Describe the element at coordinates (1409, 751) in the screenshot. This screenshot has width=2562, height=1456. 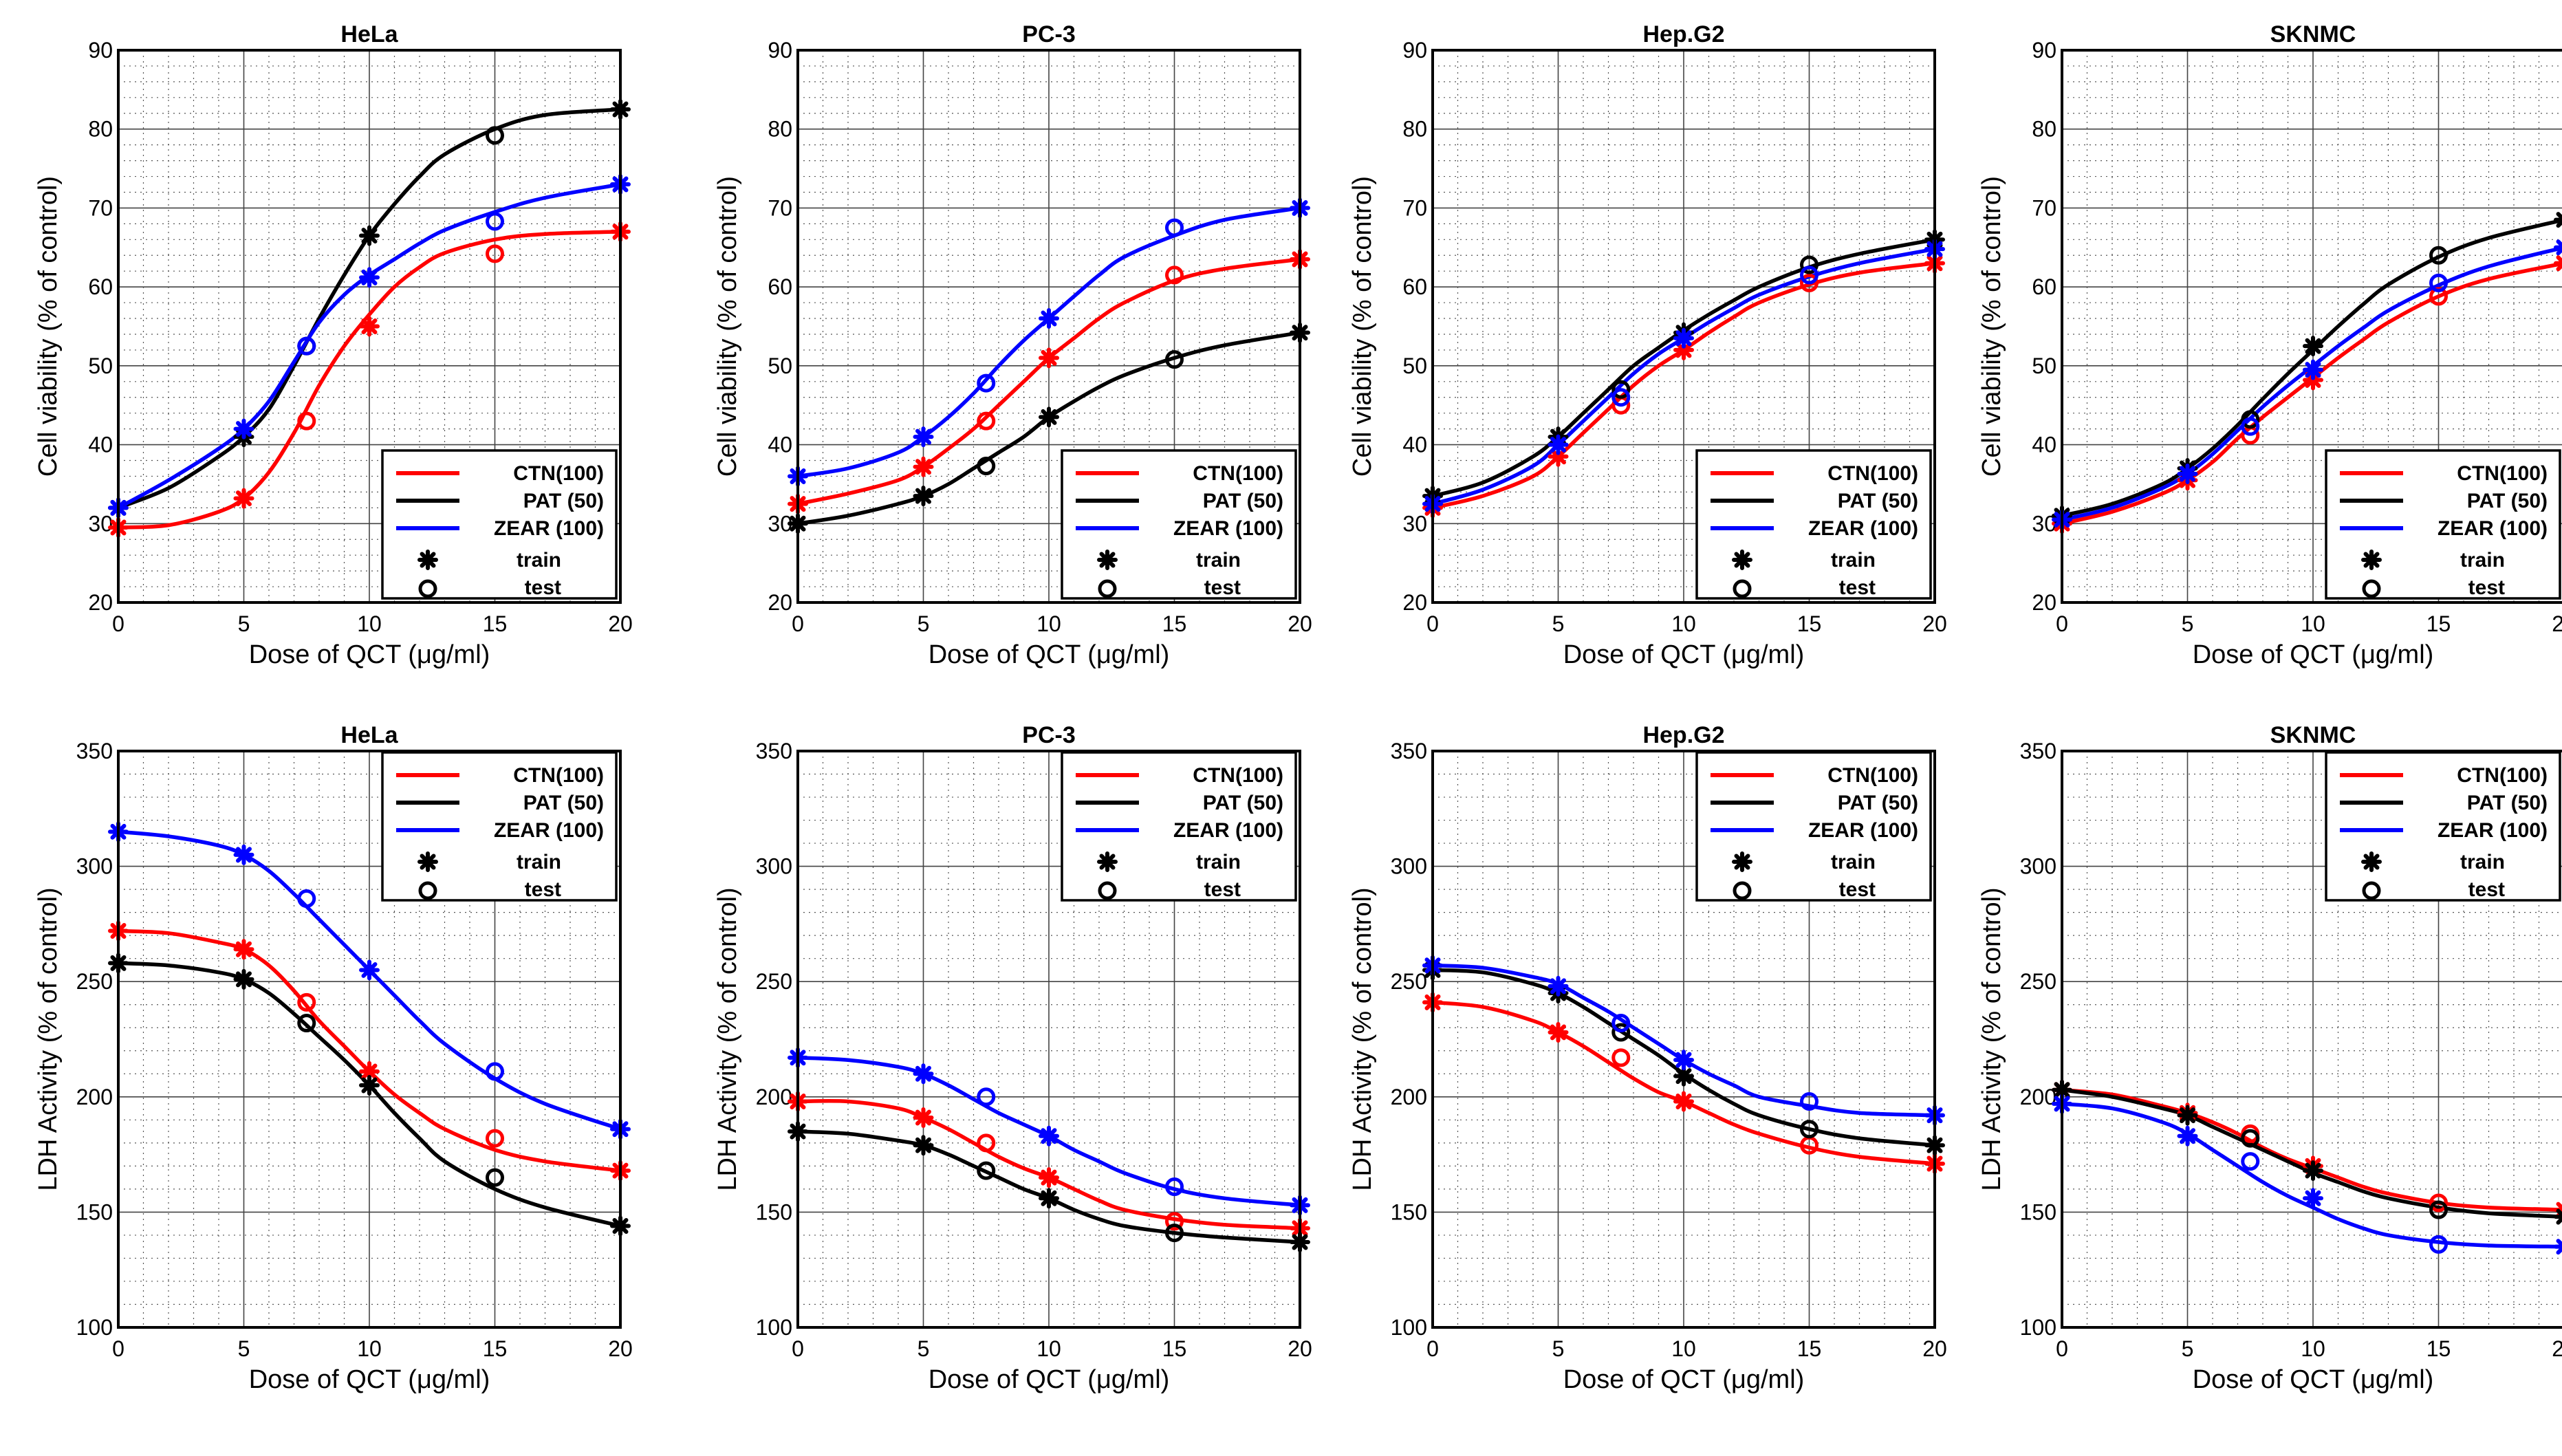
I see `y-tick-label: 350` at that location.